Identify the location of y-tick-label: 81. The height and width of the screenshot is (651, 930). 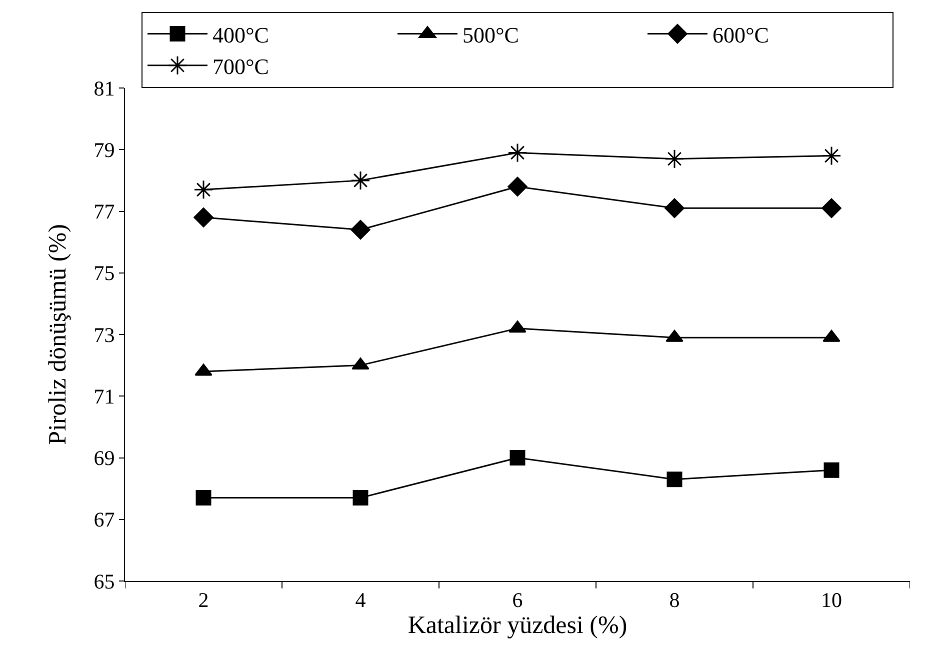
(104, 88).